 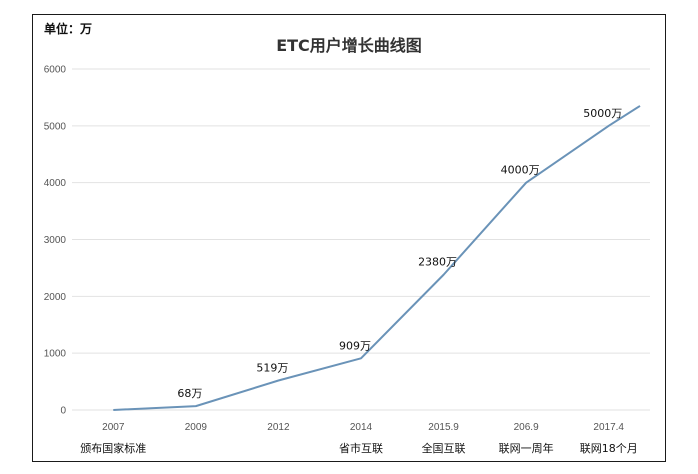 What do you see at coordinates (113, 448) in the screenshot?
I see `event-label: 颁布国家标准` at bounding box center [113, 448].